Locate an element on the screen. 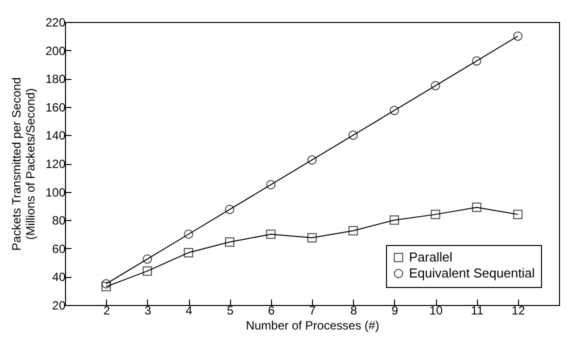 This screenshot has width=572, height=342. y-tick-label: 200 is located at coordinates (55, 51).